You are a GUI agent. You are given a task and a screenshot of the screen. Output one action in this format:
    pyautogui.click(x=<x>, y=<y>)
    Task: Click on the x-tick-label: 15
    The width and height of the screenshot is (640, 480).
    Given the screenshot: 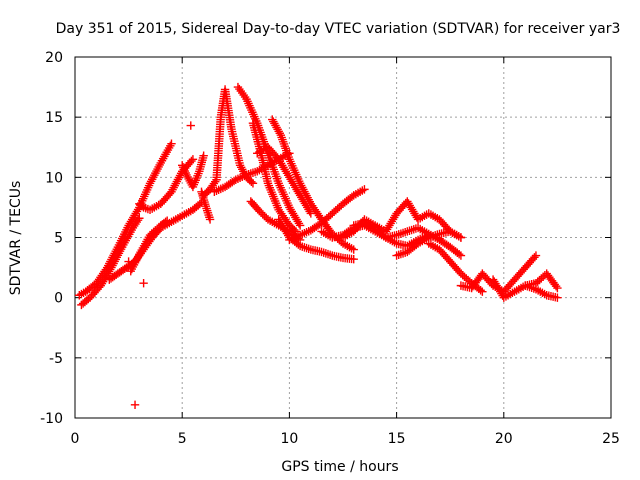 What is the action you would take?
    pyautogui.click(x=397, y=439)
    